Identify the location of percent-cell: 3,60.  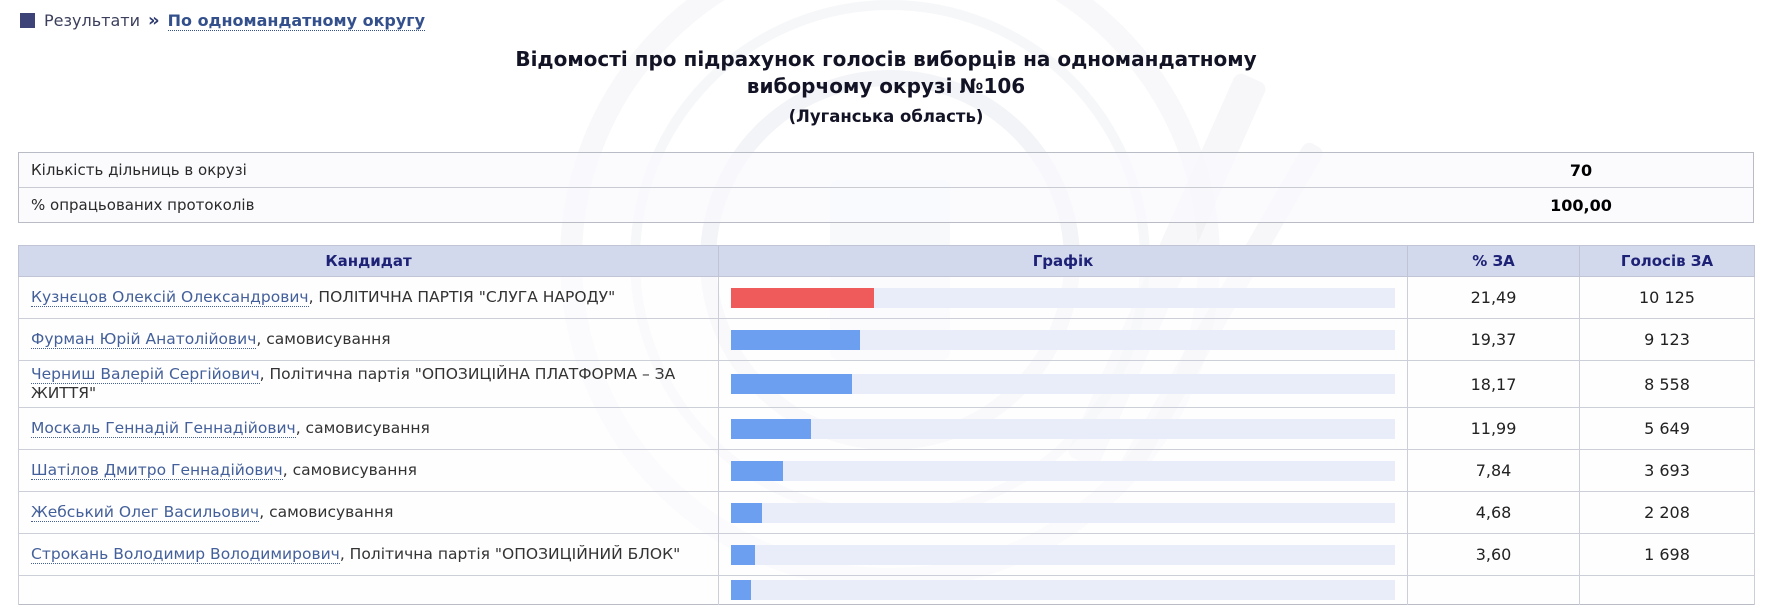
(1493, 554).